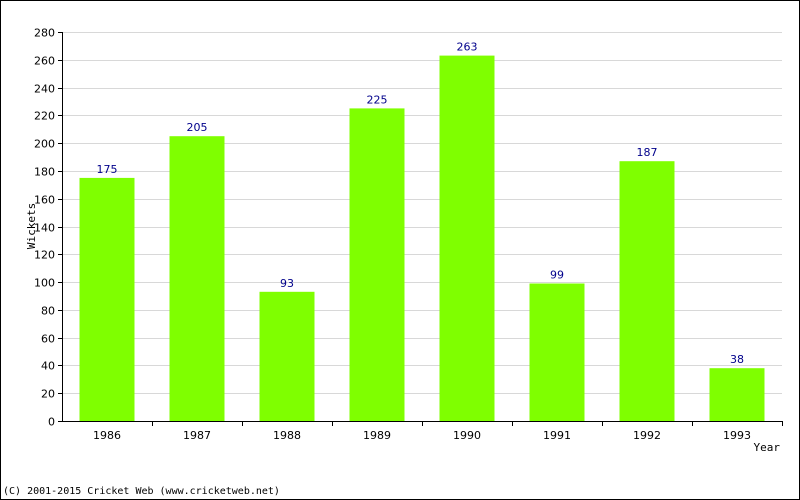 The image size is (800, 500). I want to click on y-tick-label: 80, so click(48, 311).